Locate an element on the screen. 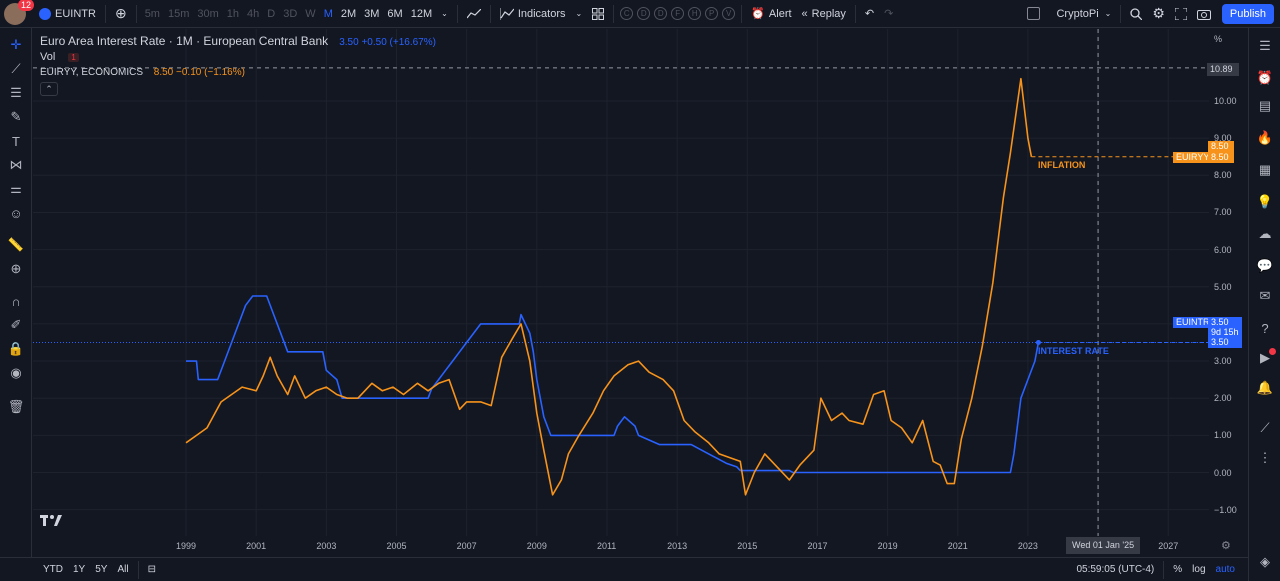 The height and width of the screenshot is (581, 1280). tradingview-logo is located at coordinates (51, 522).